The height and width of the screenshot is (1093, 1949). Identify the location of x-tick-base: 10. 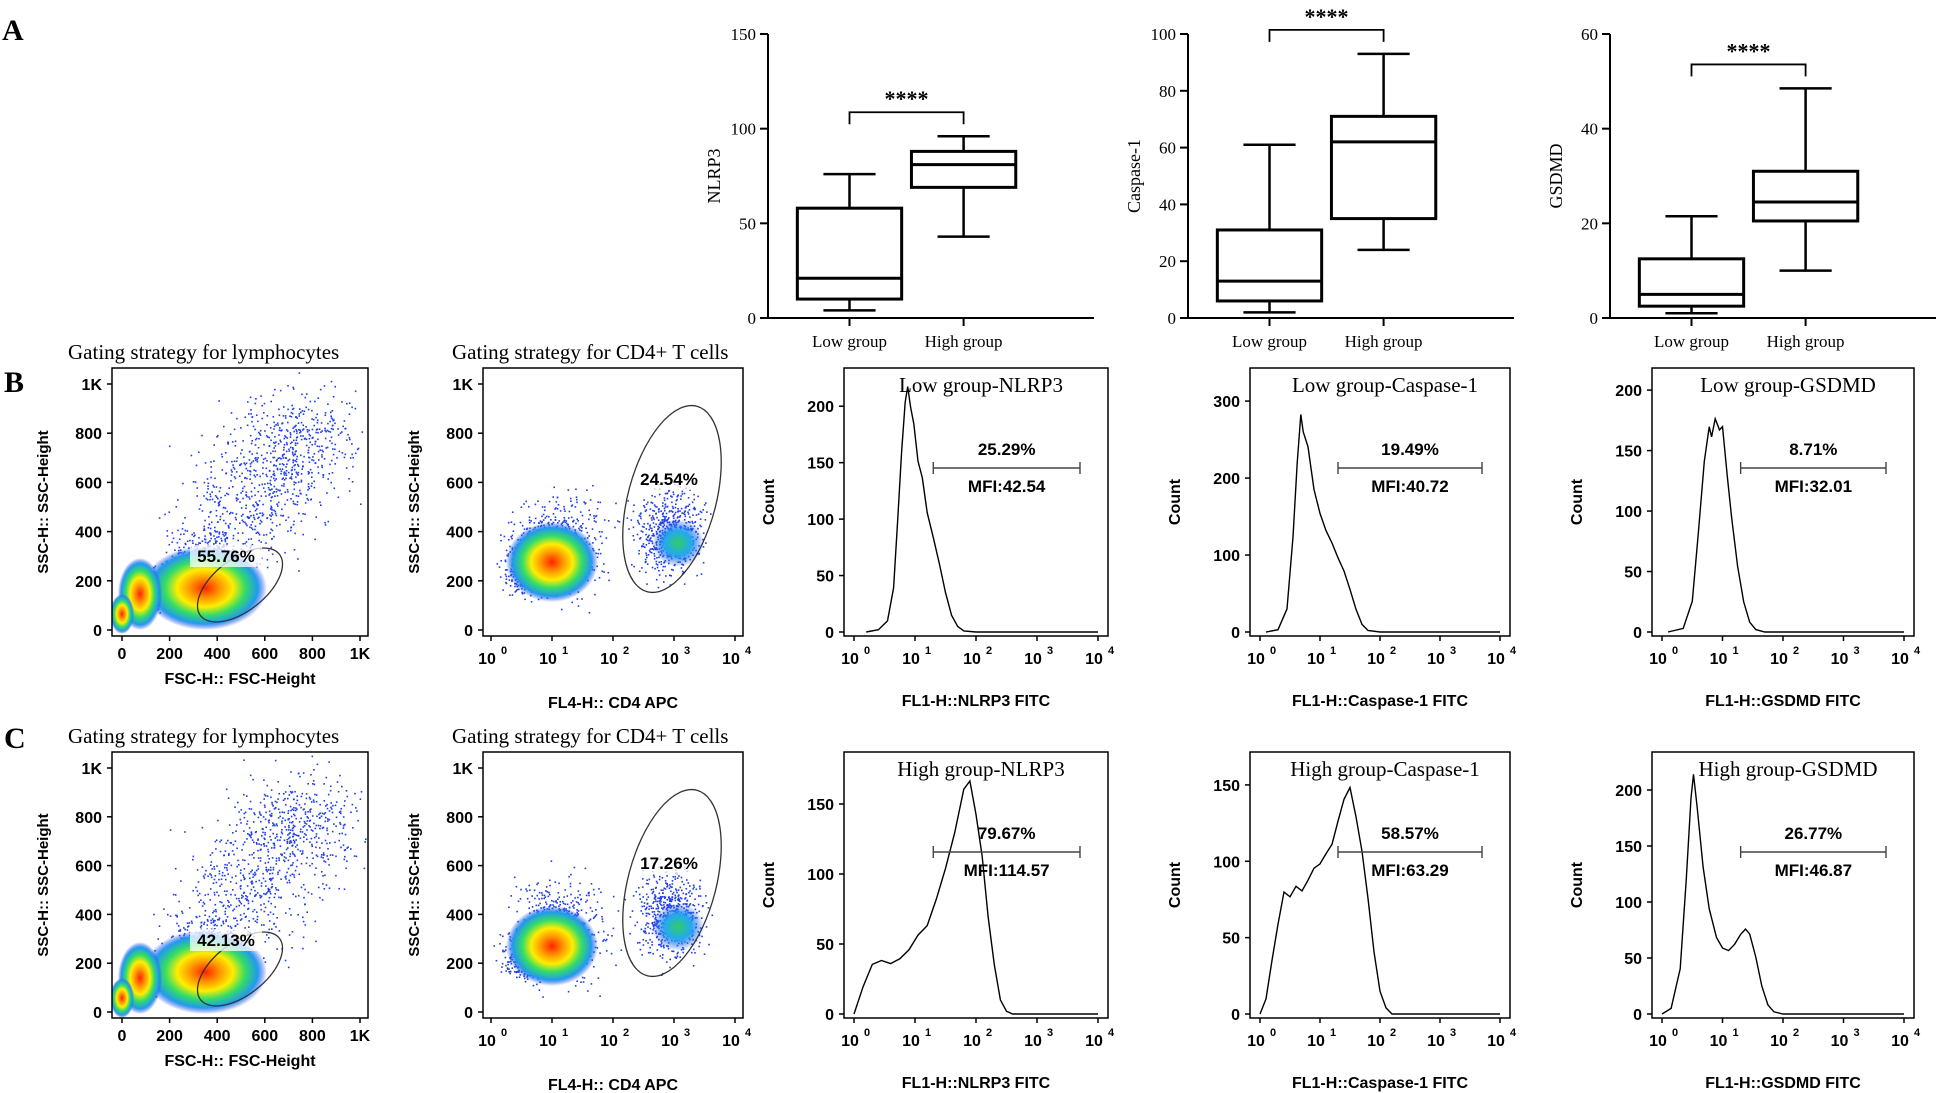
(548, 659).